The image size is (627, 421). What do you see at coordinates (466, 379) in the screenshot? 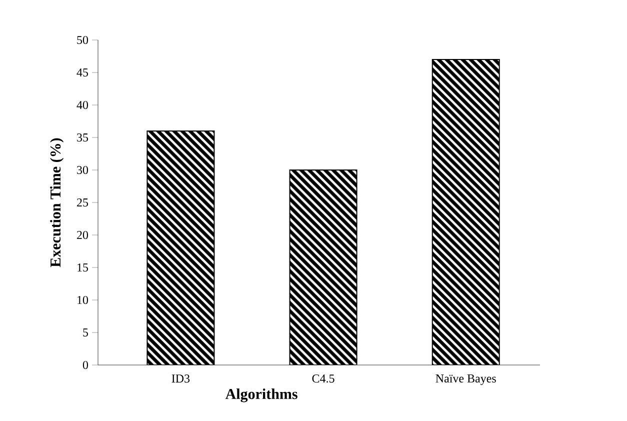
I see `x-tick-label: Naïve Bayes` at bounding box center [466, 379].